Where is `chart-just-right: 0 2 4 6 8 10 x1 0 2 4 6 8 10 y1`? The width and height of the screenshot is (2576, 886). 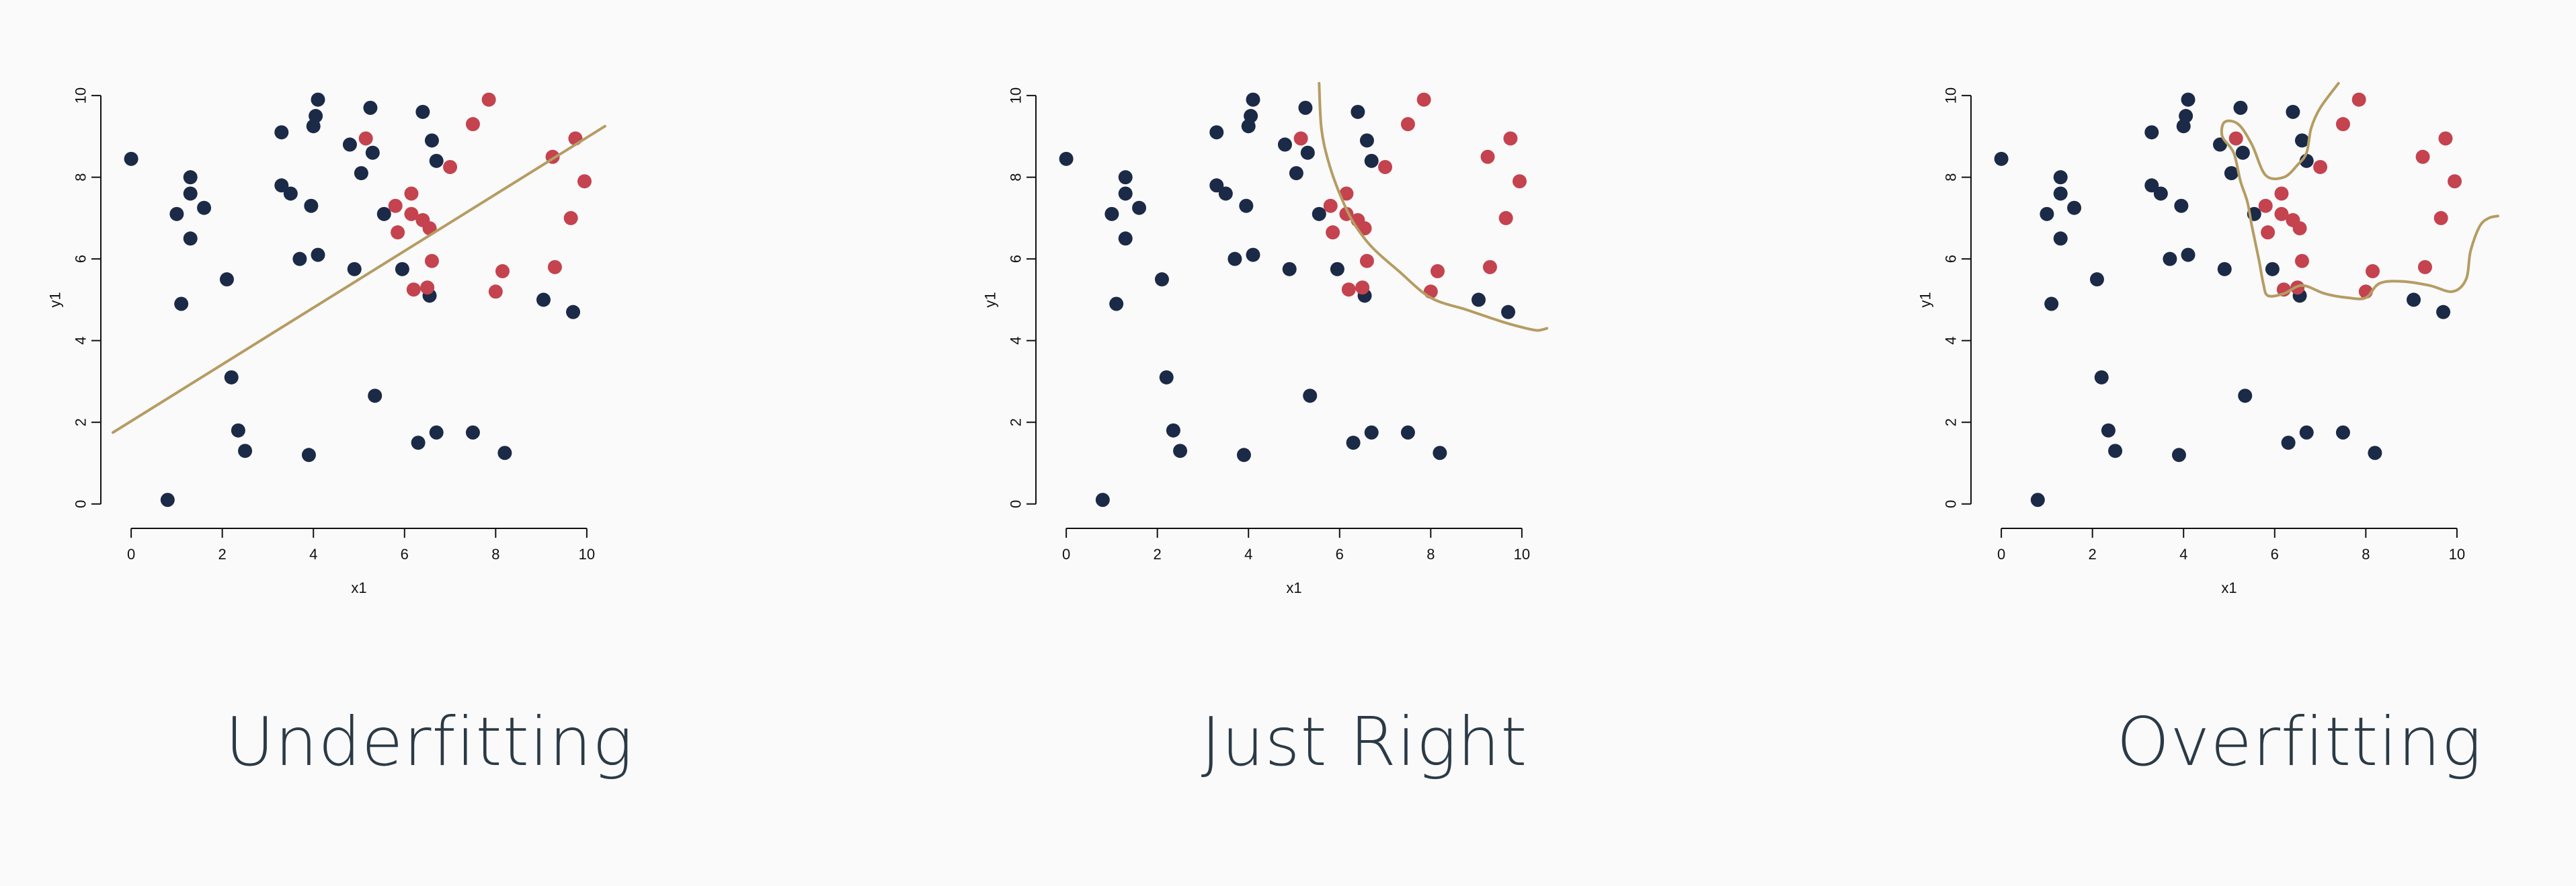 chart-just-right: 0 2 4 6 8 10 x1 0 2 4 6 8 10 y1 is located at coordinates (1265, 338).